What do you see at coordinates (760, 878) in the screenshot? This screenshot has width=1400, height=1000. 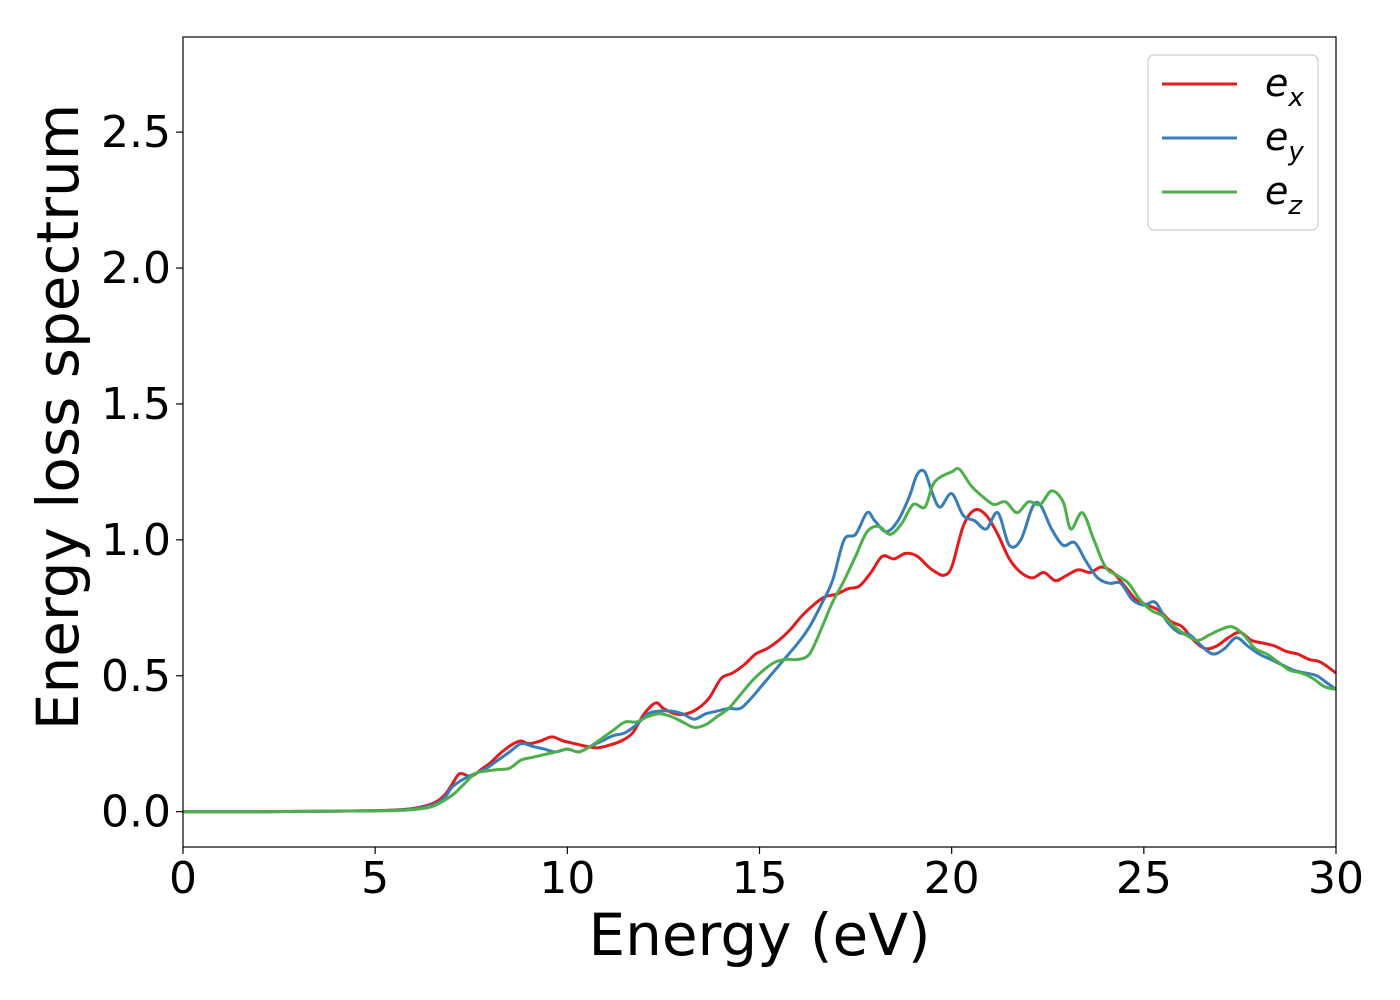 I see `x-tick-label: 15` at bounding box center [760, 878].